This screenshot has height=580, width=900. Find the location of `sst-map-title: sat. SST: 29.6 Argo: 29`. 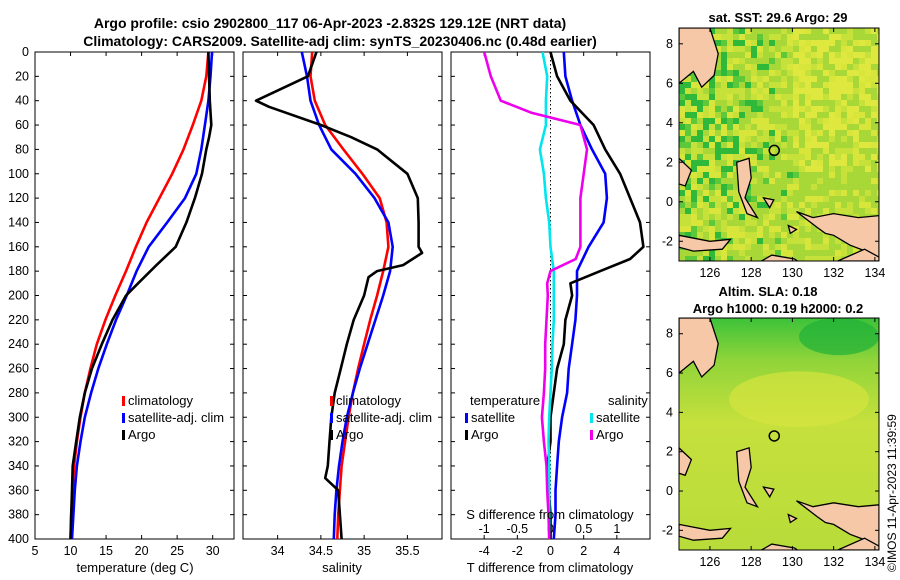

sst-map-title: sat. SST: 29.6 Argo: 29 is located at coordinates (778, 17).